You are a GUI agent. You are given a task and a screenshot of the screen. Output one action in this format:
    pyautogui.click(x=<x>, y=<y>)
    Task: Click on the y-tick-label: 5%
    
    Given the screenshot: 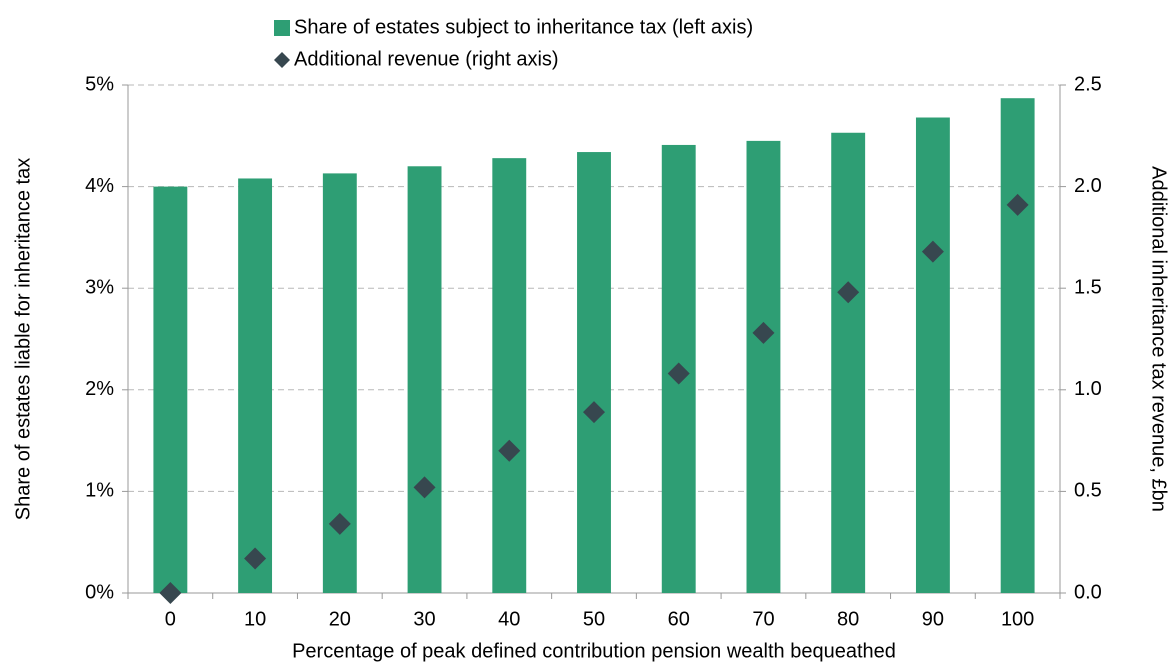 What is the action you would take?
    pyautogui.click(x=99, y=84)
    